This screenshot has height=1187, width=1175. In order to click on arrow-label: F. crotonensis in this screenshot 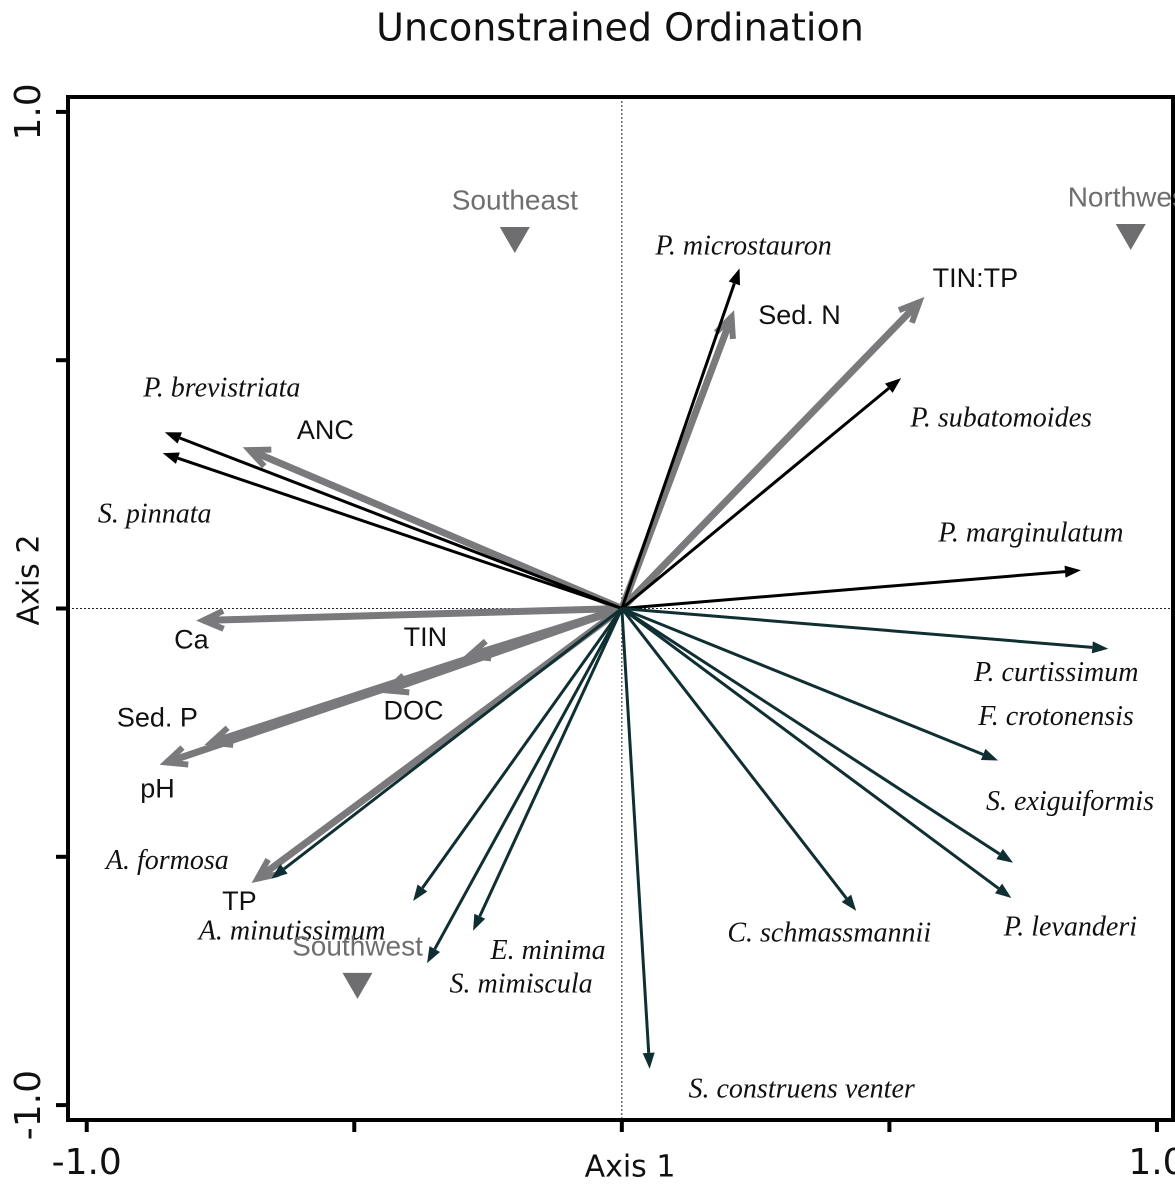, I will do `click(1055, 716)`.